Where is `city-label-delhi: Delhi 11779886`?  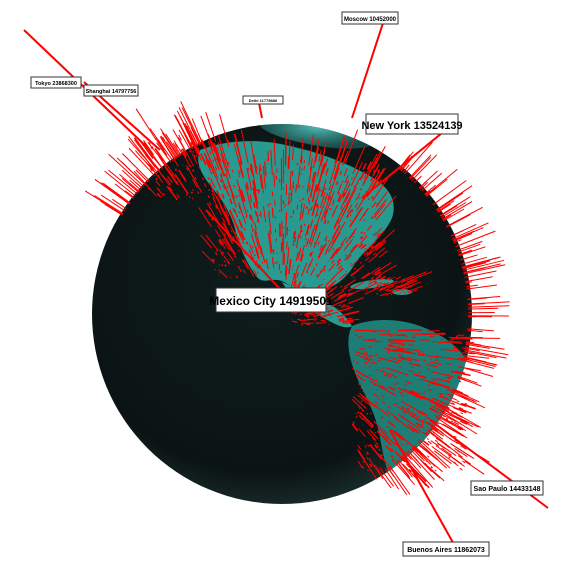
city-label-delhi: Delhi 11779886 is located at coordinates (263, 100).